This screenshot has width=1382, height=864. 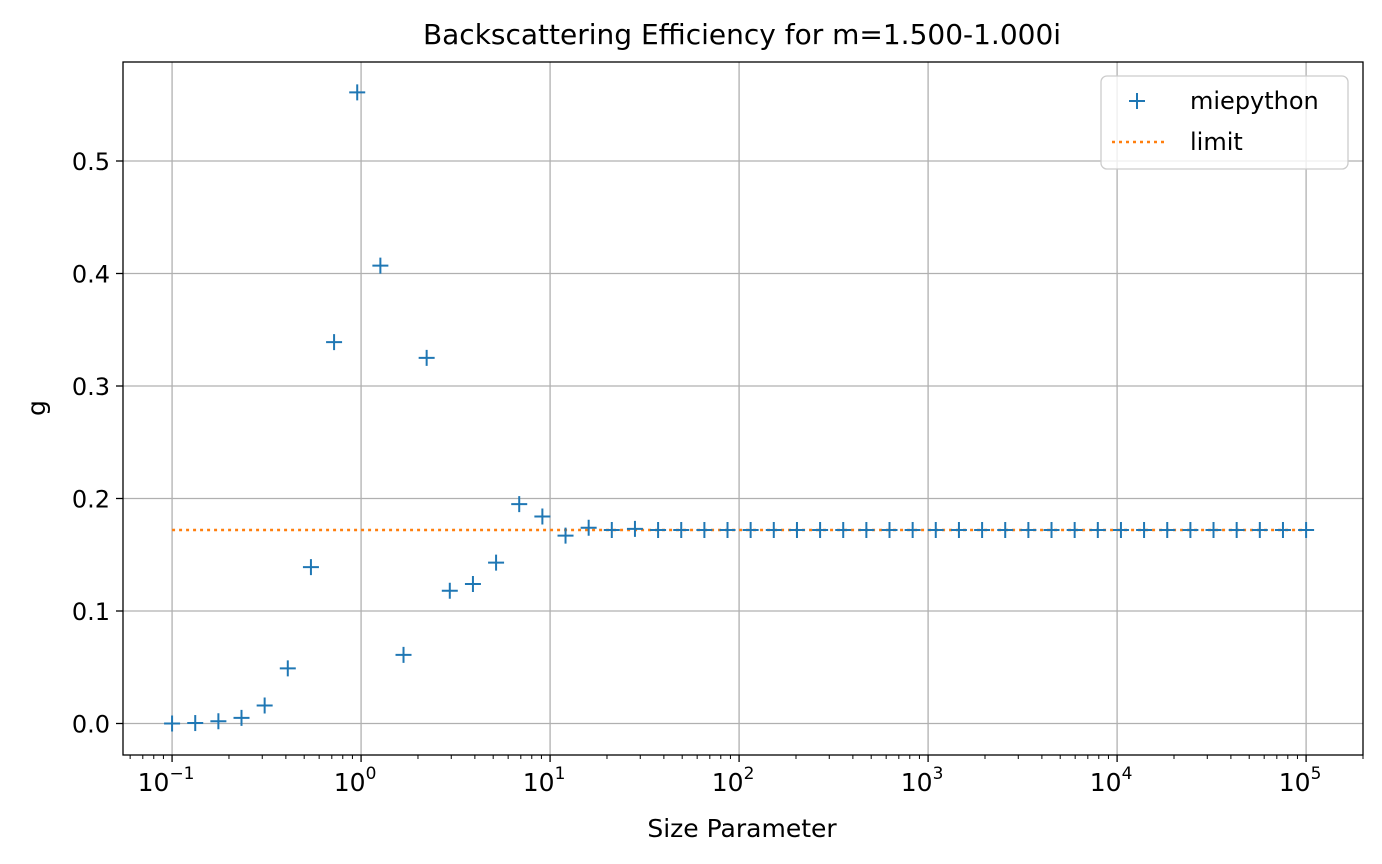 What do you see at coordinates (371, 774) in the screenshot?
I see `x-tick-label-exponent: 0` at bounding box center [371, 774].